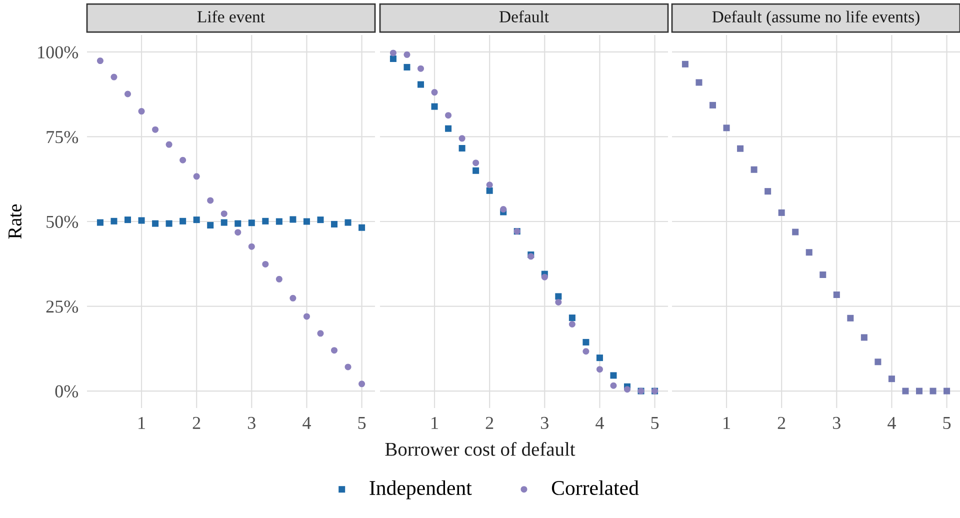 This screenshot has height=518, width=960. I want to click on legend-label: Independent, so click(421, 490).